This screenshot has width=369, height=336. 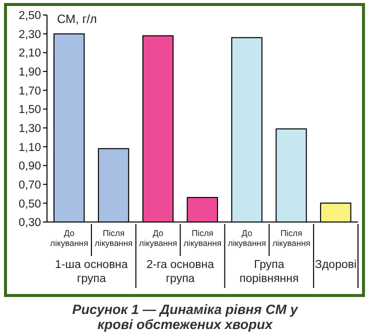 I want to click on text: 1-ша основна група, so click(x=91, y=272).